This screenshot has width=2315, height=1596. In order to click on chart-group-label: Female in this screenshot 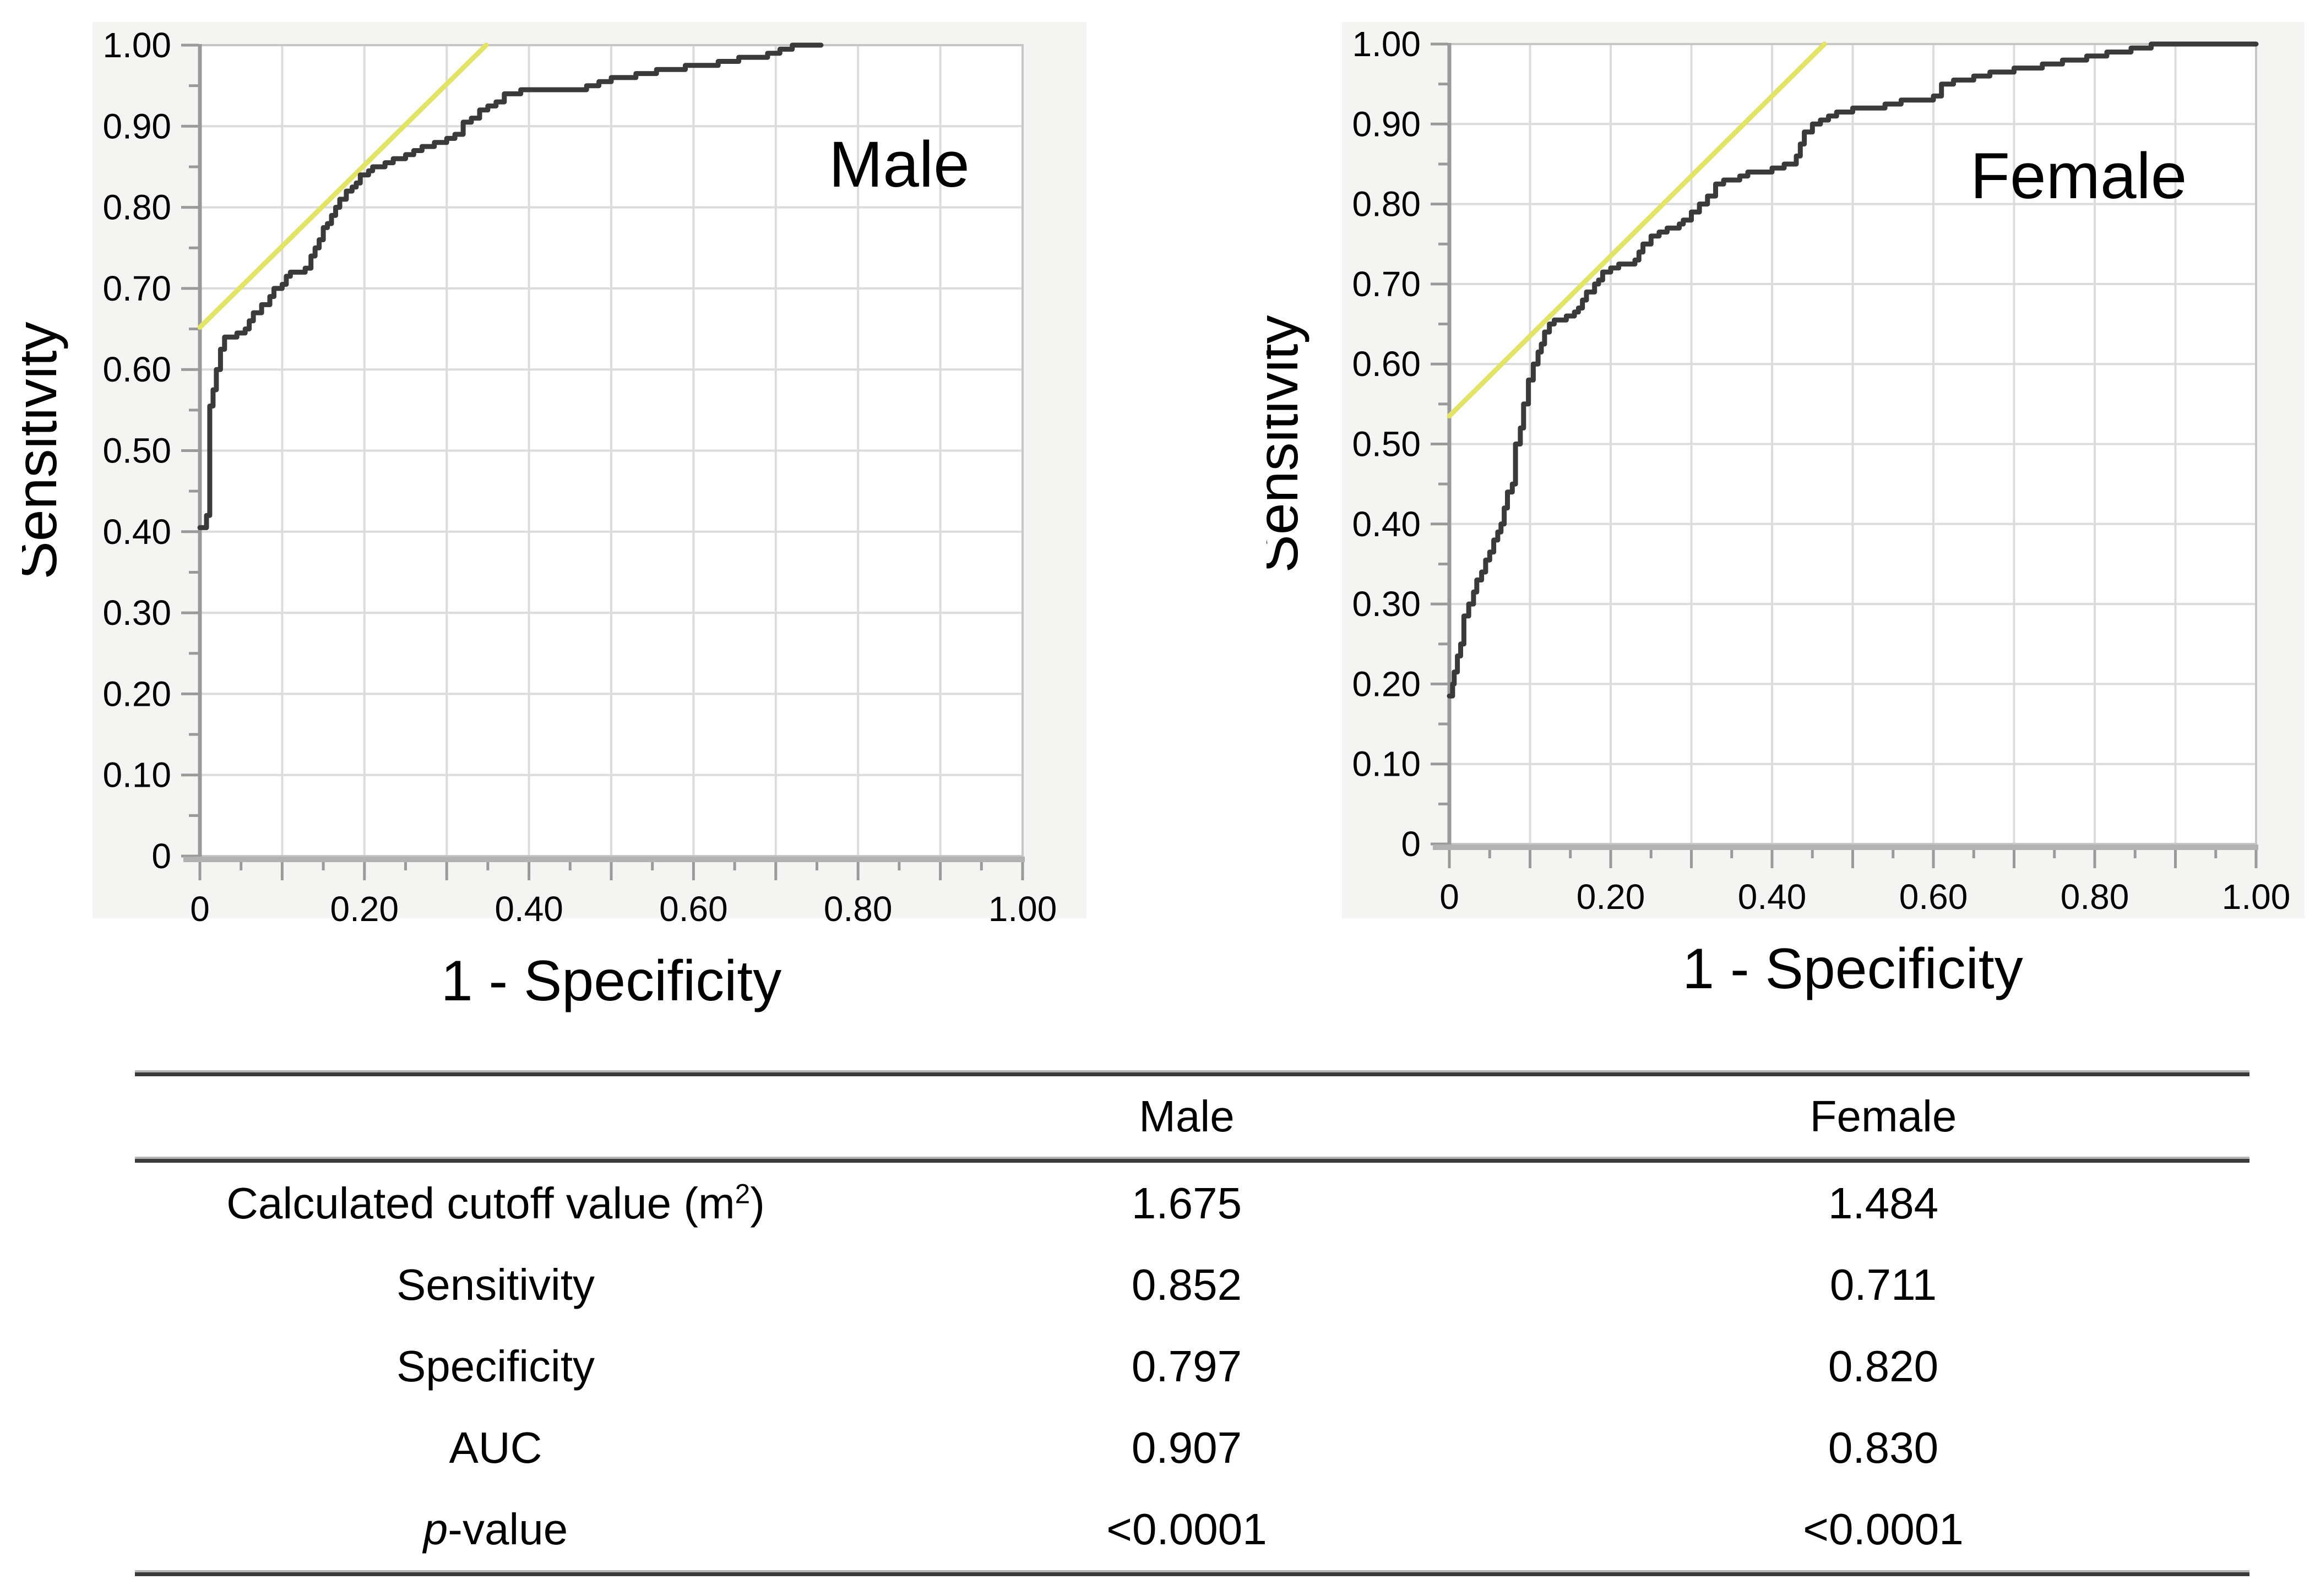, I will do `click(2079, 176)`.